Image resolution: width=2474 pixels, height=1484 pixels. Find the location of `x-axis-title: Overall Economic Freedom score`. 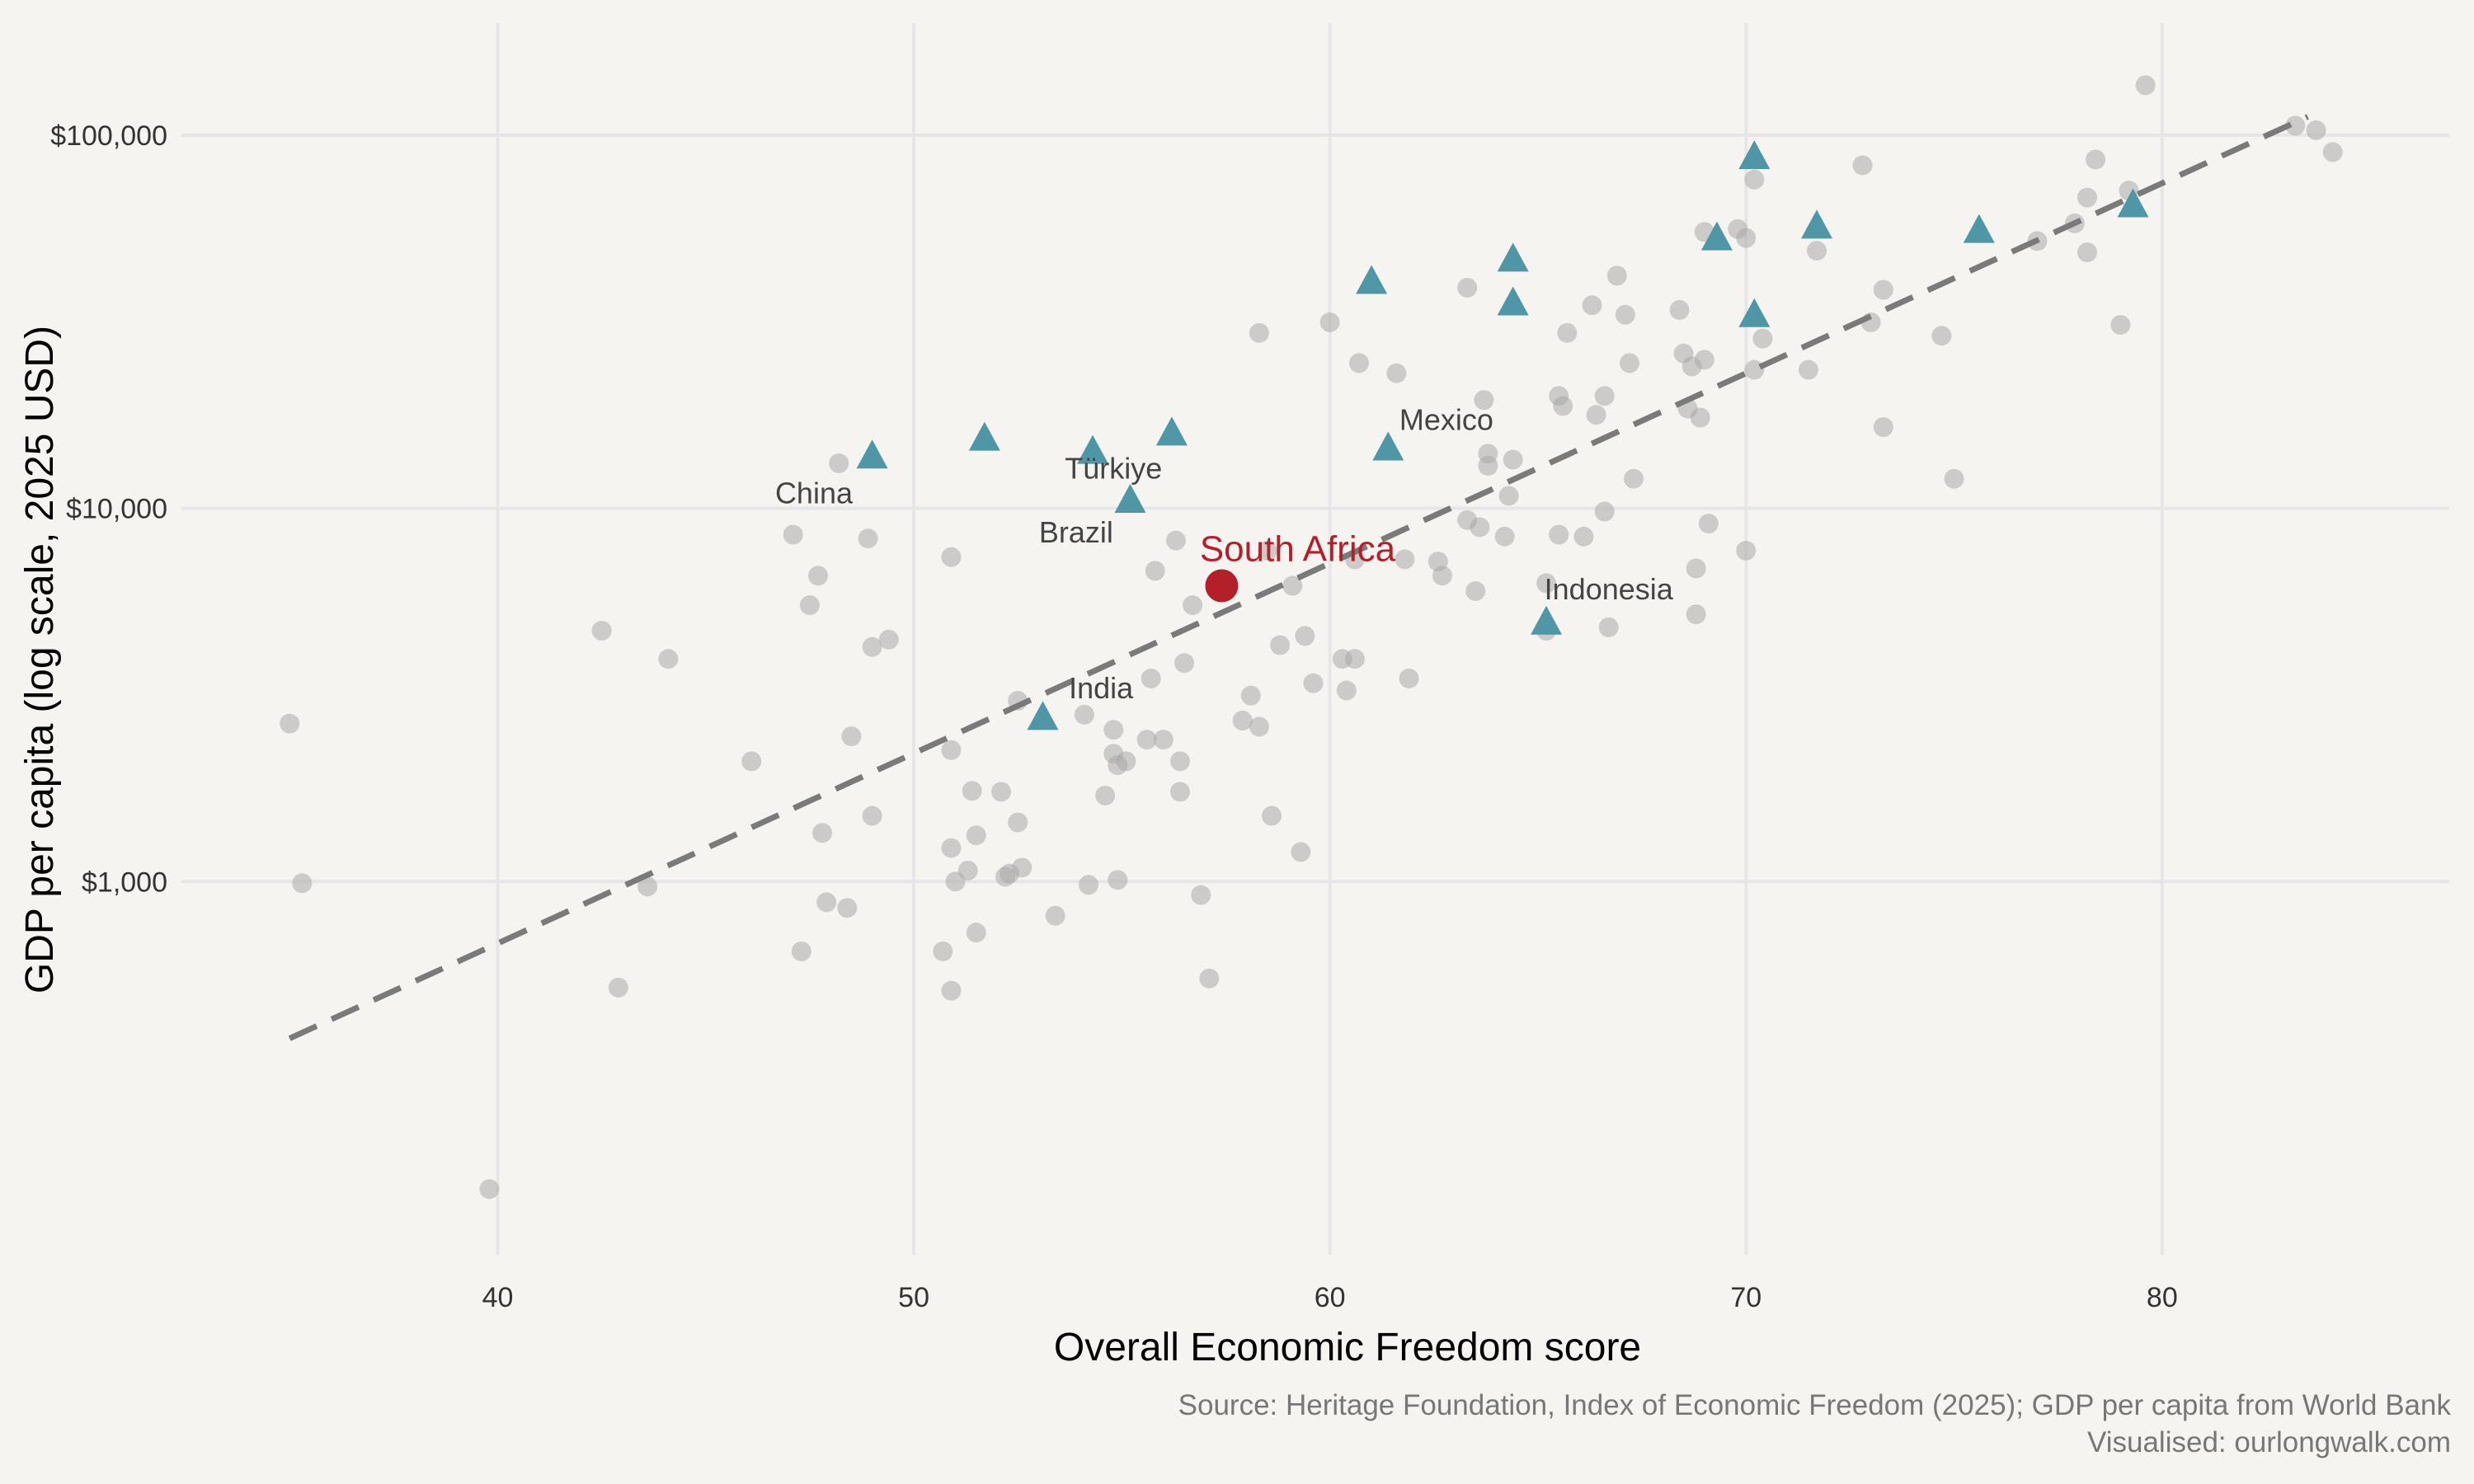

x-axis-title: Overall Economic Freedom score is located at coordinates (1347, 1347).